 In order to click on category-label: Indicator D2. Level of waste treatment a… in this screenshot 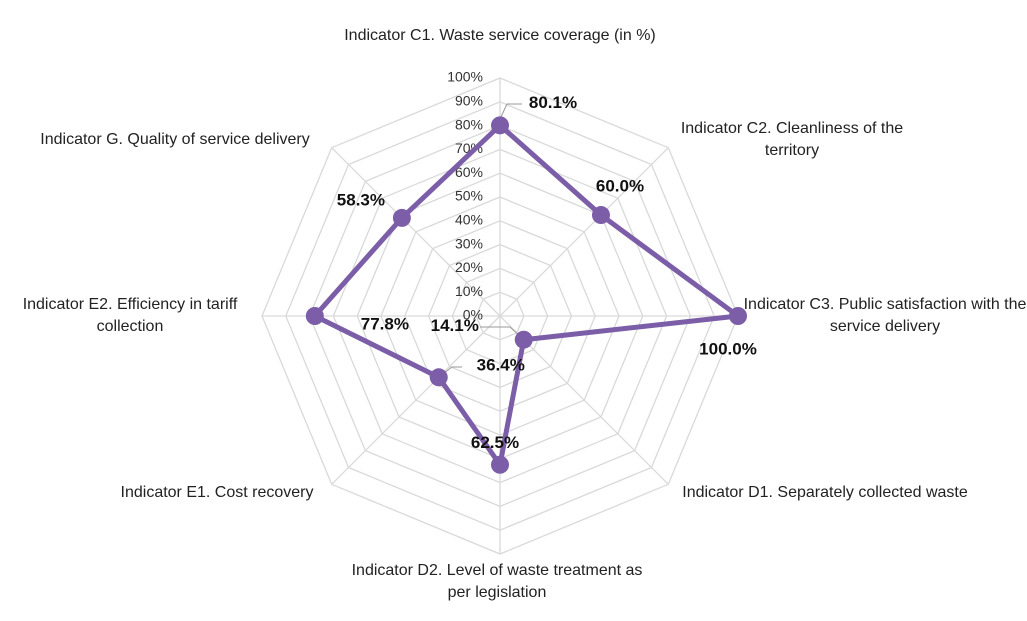, I will do `click(497, 581)`.